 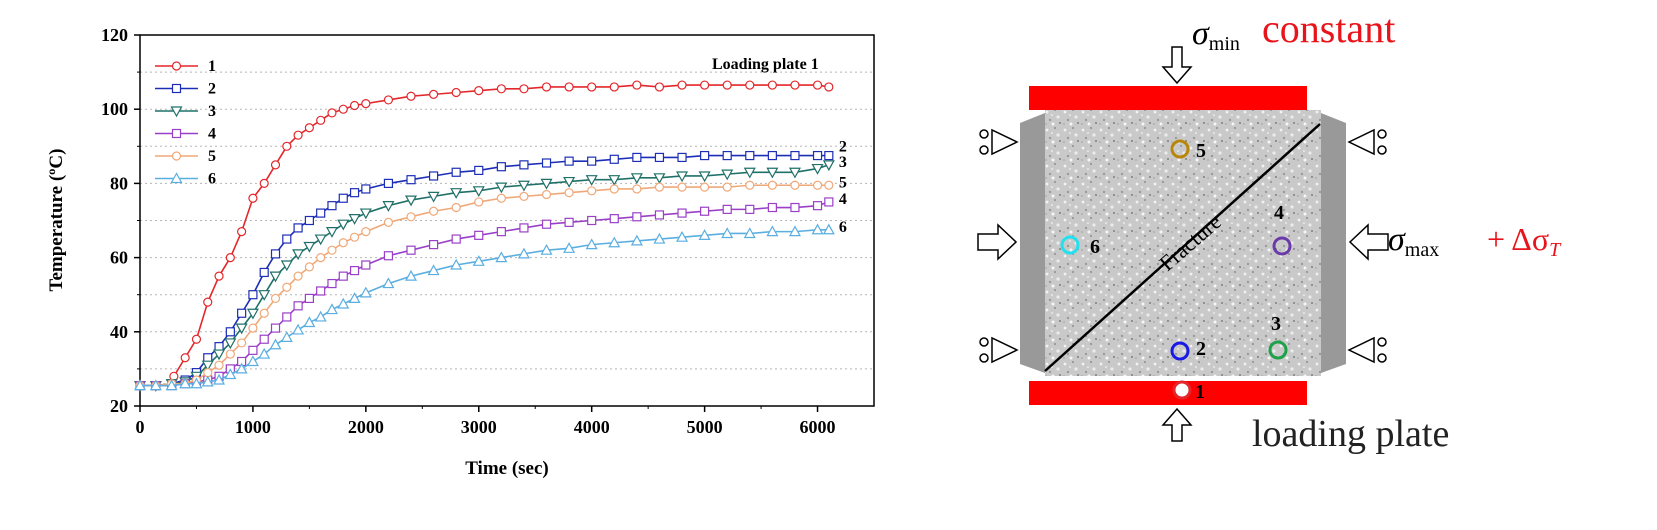 What do you see at coordinates (212, 111) in the screenshot?
I see `legend-label: 3` at bounding box center [212, 111].